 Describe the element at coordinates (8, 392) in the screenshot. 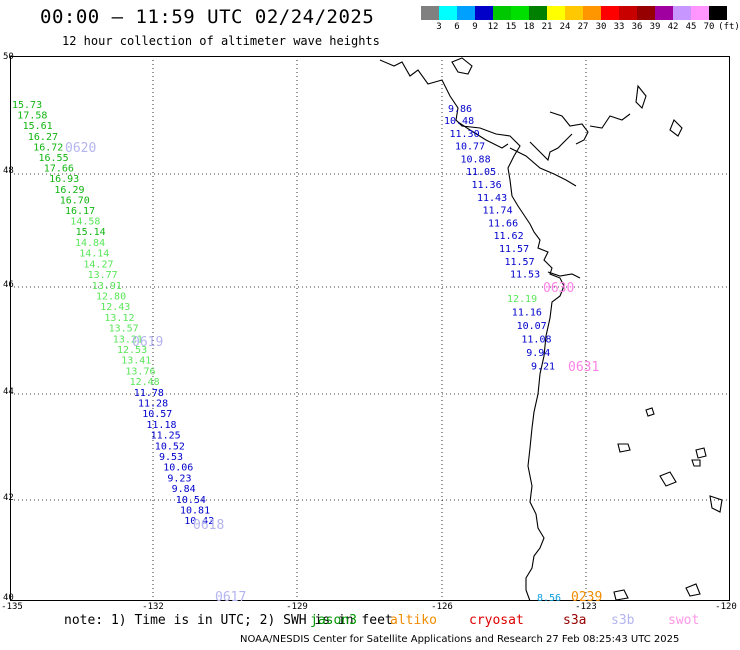

I see `lat-label-44: 44` at that location.